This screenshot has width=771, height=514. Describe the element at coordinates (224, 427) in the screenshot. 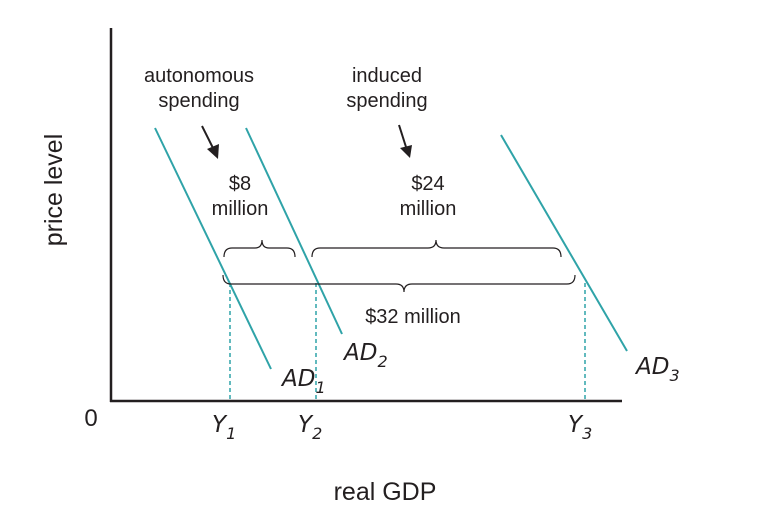

I see `y1-tick-label: Y1` at that location.